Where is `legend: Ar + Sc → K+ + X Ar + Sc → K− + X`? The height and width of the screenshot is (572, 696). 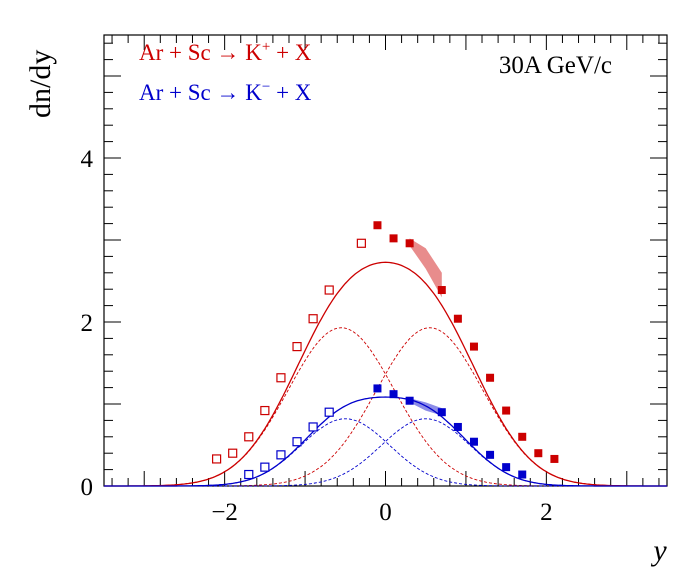
legend: Ar + Sc → K+ + X Ar + Sc → K− + X is located at coordinates (225, 72).